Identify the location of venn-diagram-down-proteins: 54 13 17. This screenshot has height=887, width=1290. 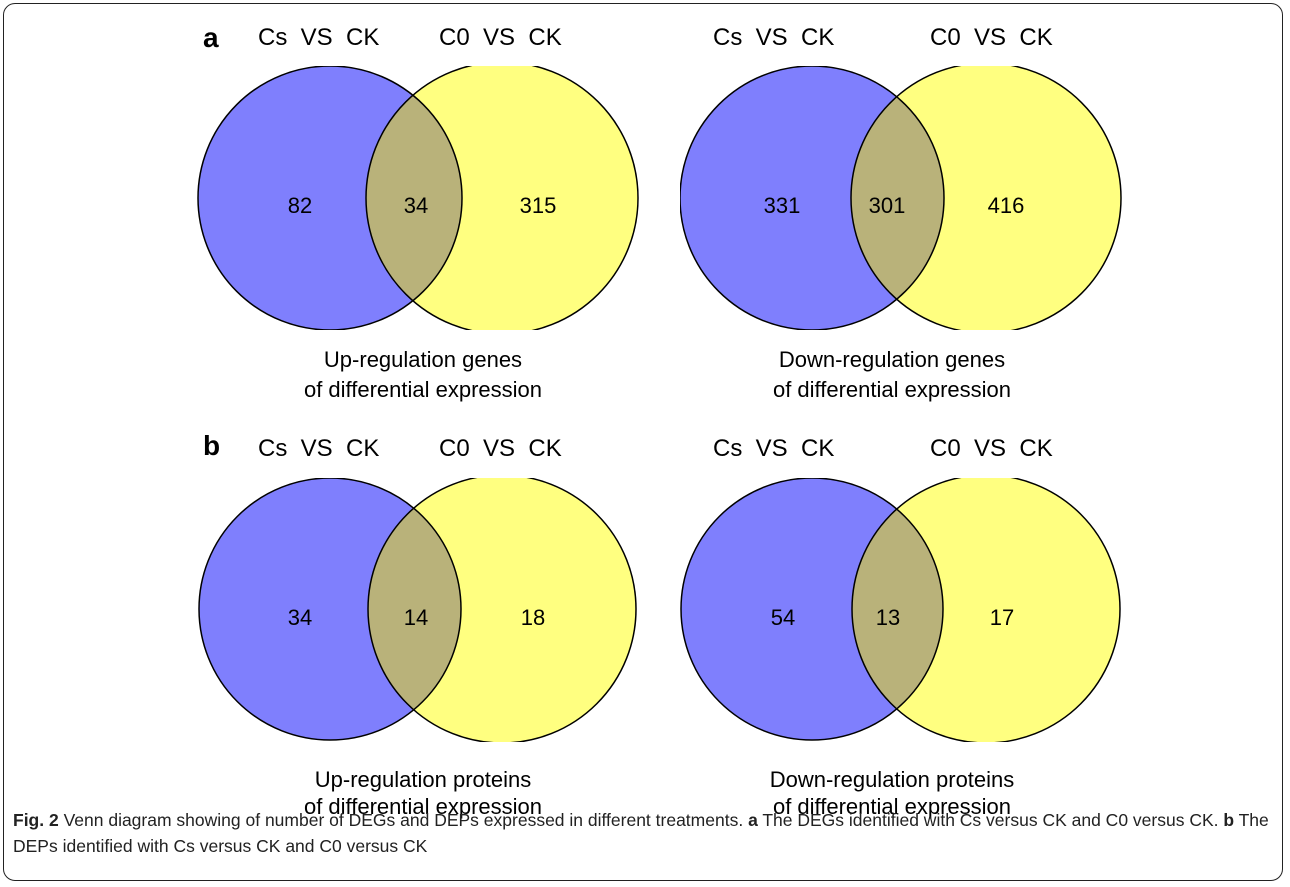
(900, 610).